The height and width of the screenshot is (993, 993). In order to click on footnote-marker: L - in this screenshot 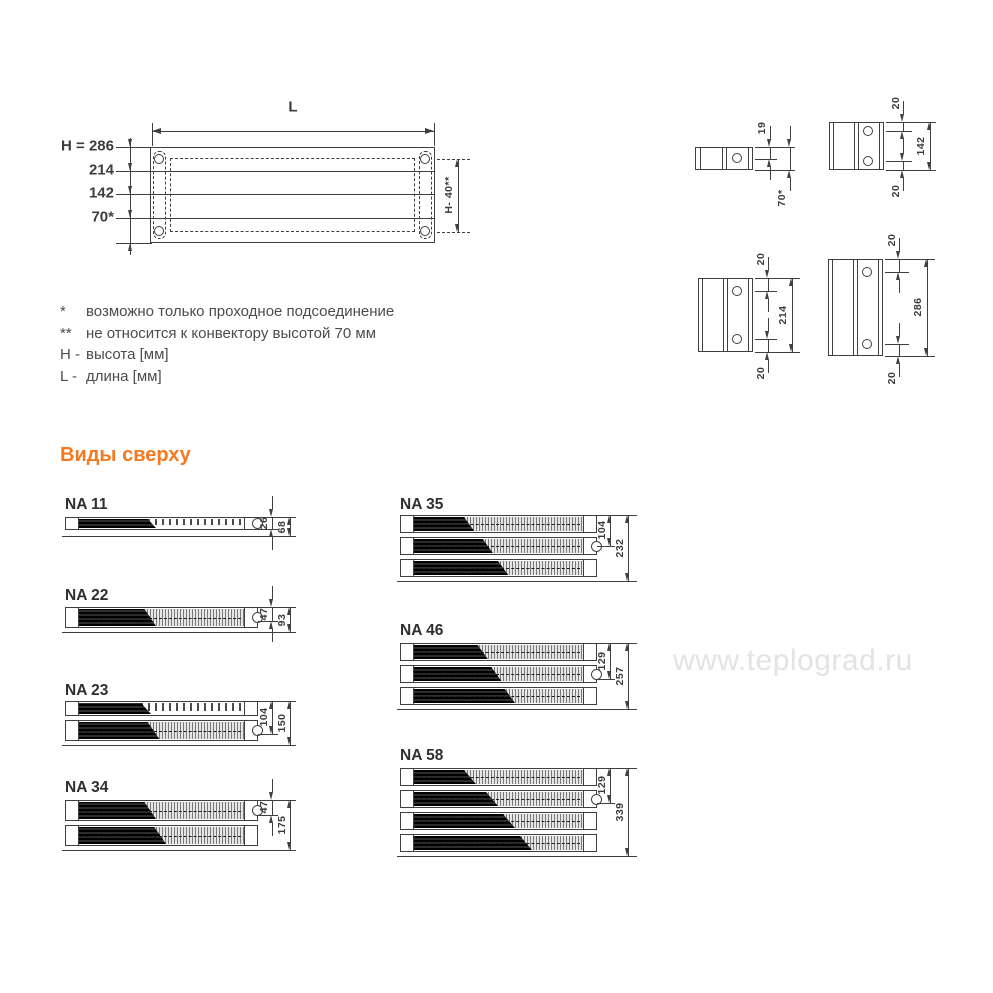, I will do `click(68, 376)`.